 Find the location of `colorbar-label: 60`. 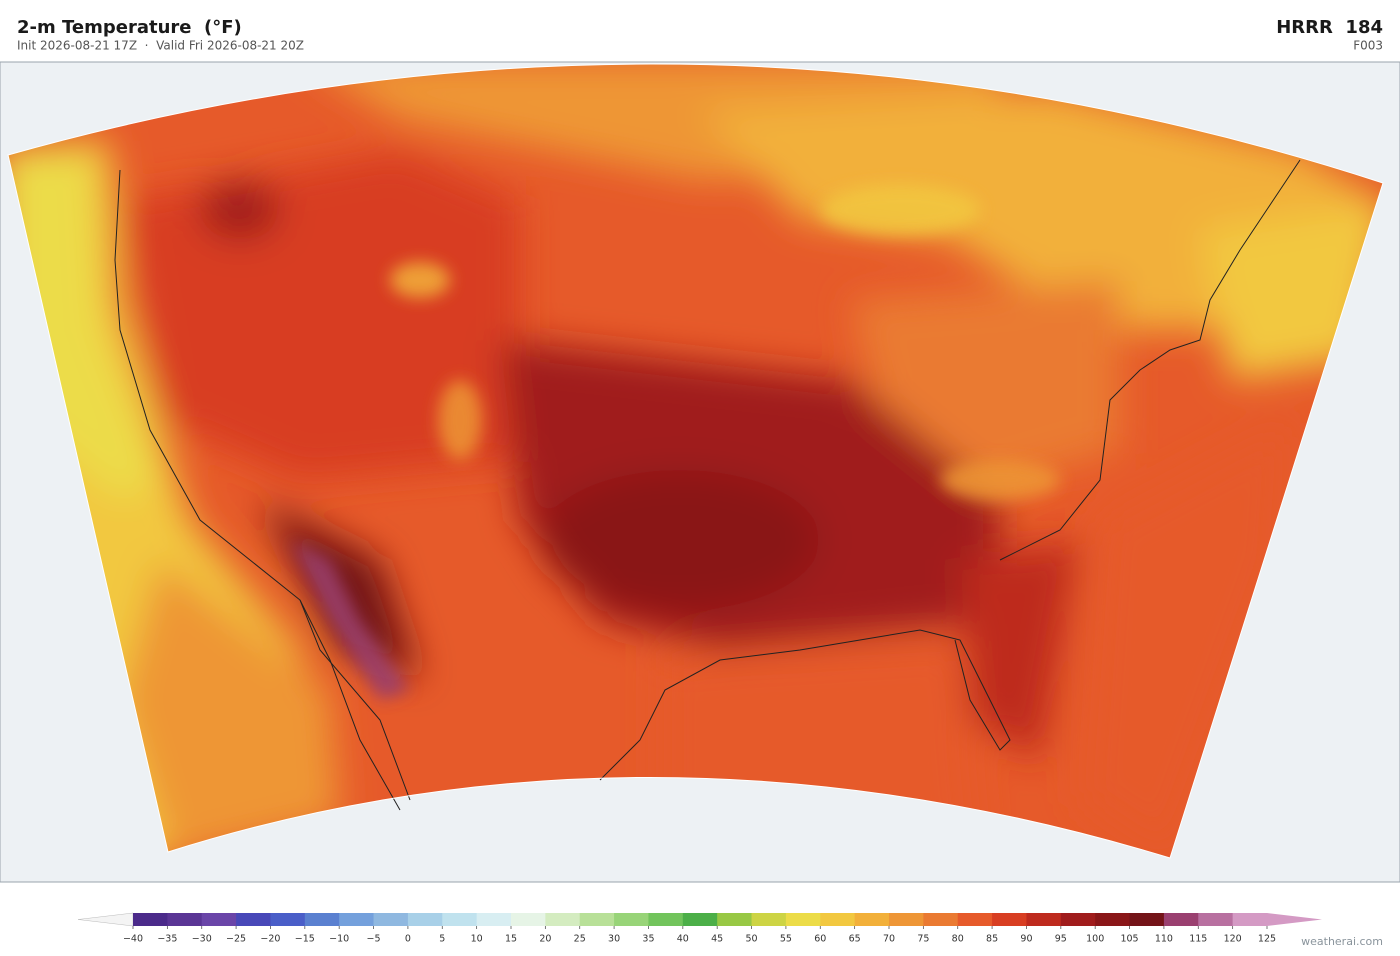

colorbar-label: 60 is located at coordinates (820, 939).